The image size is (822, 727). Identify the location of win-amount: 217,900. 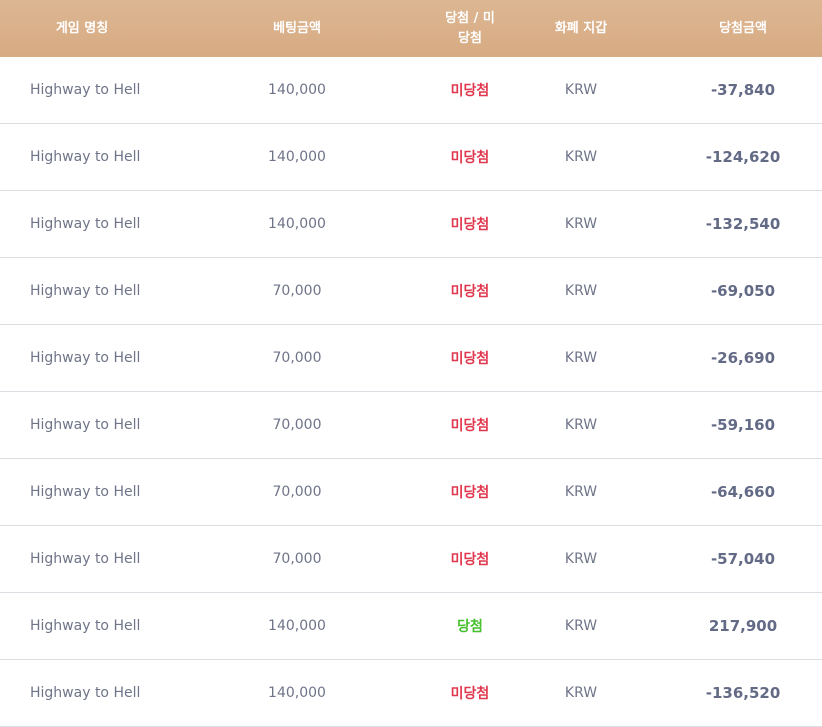
(743, 626).